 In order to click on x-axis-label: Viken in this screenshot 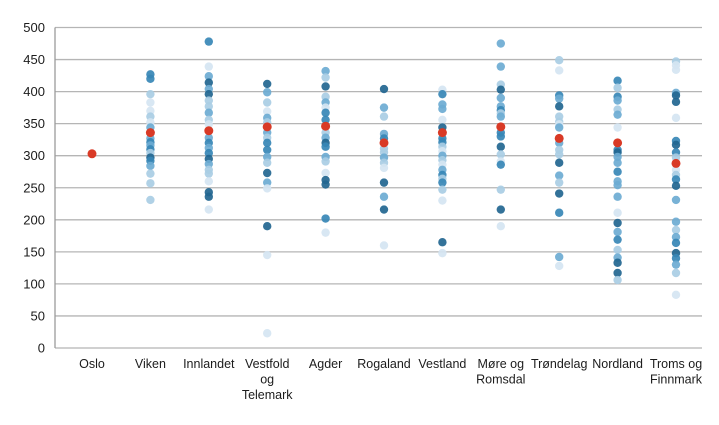, I will do `click(150, 364)`.